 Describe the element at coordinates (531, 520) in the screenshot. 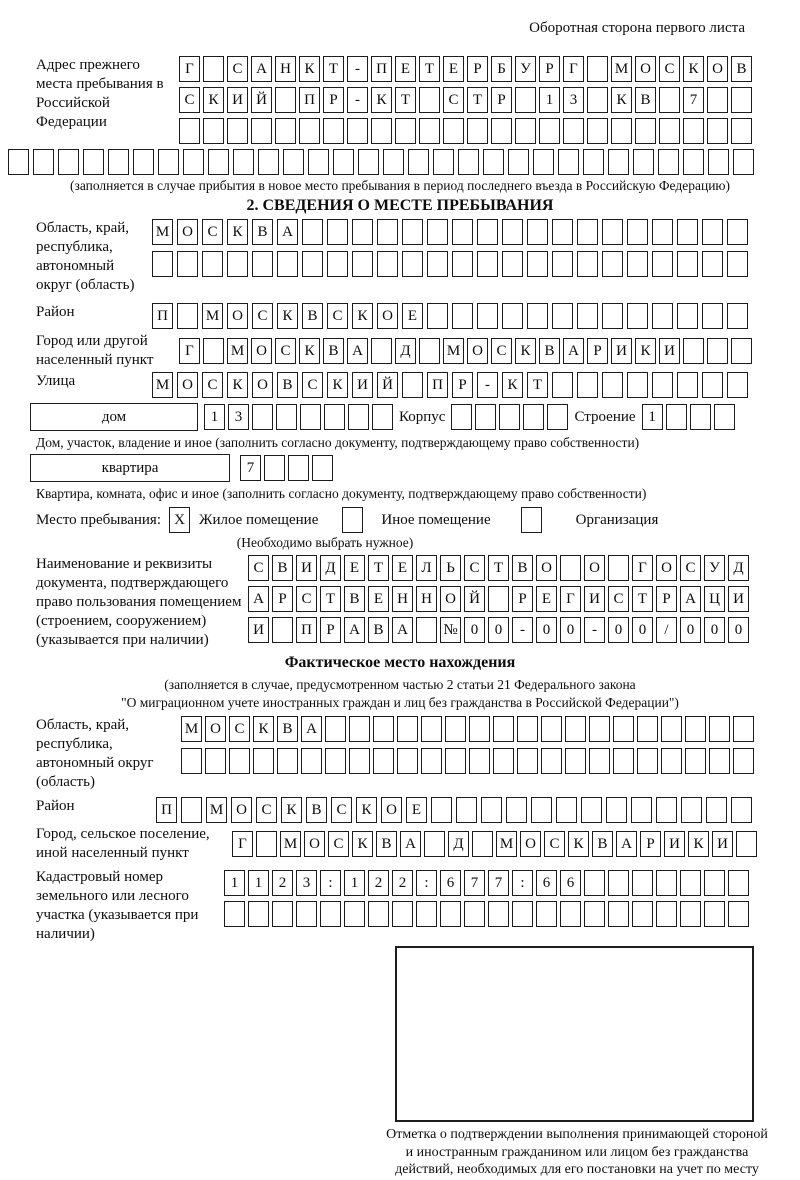

I see `org-checkbox` at that location.